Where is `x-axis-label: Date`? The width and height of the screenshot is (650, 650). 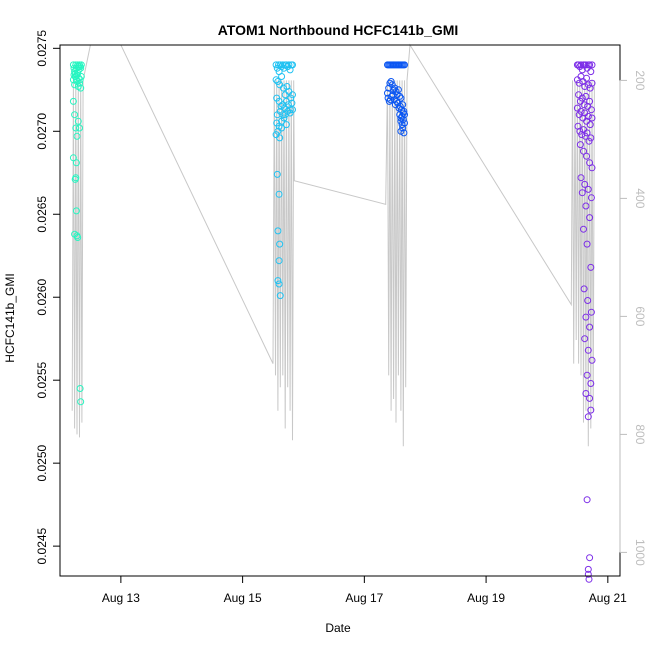 x-axis-label: Date is located at coordinates (338, 628).